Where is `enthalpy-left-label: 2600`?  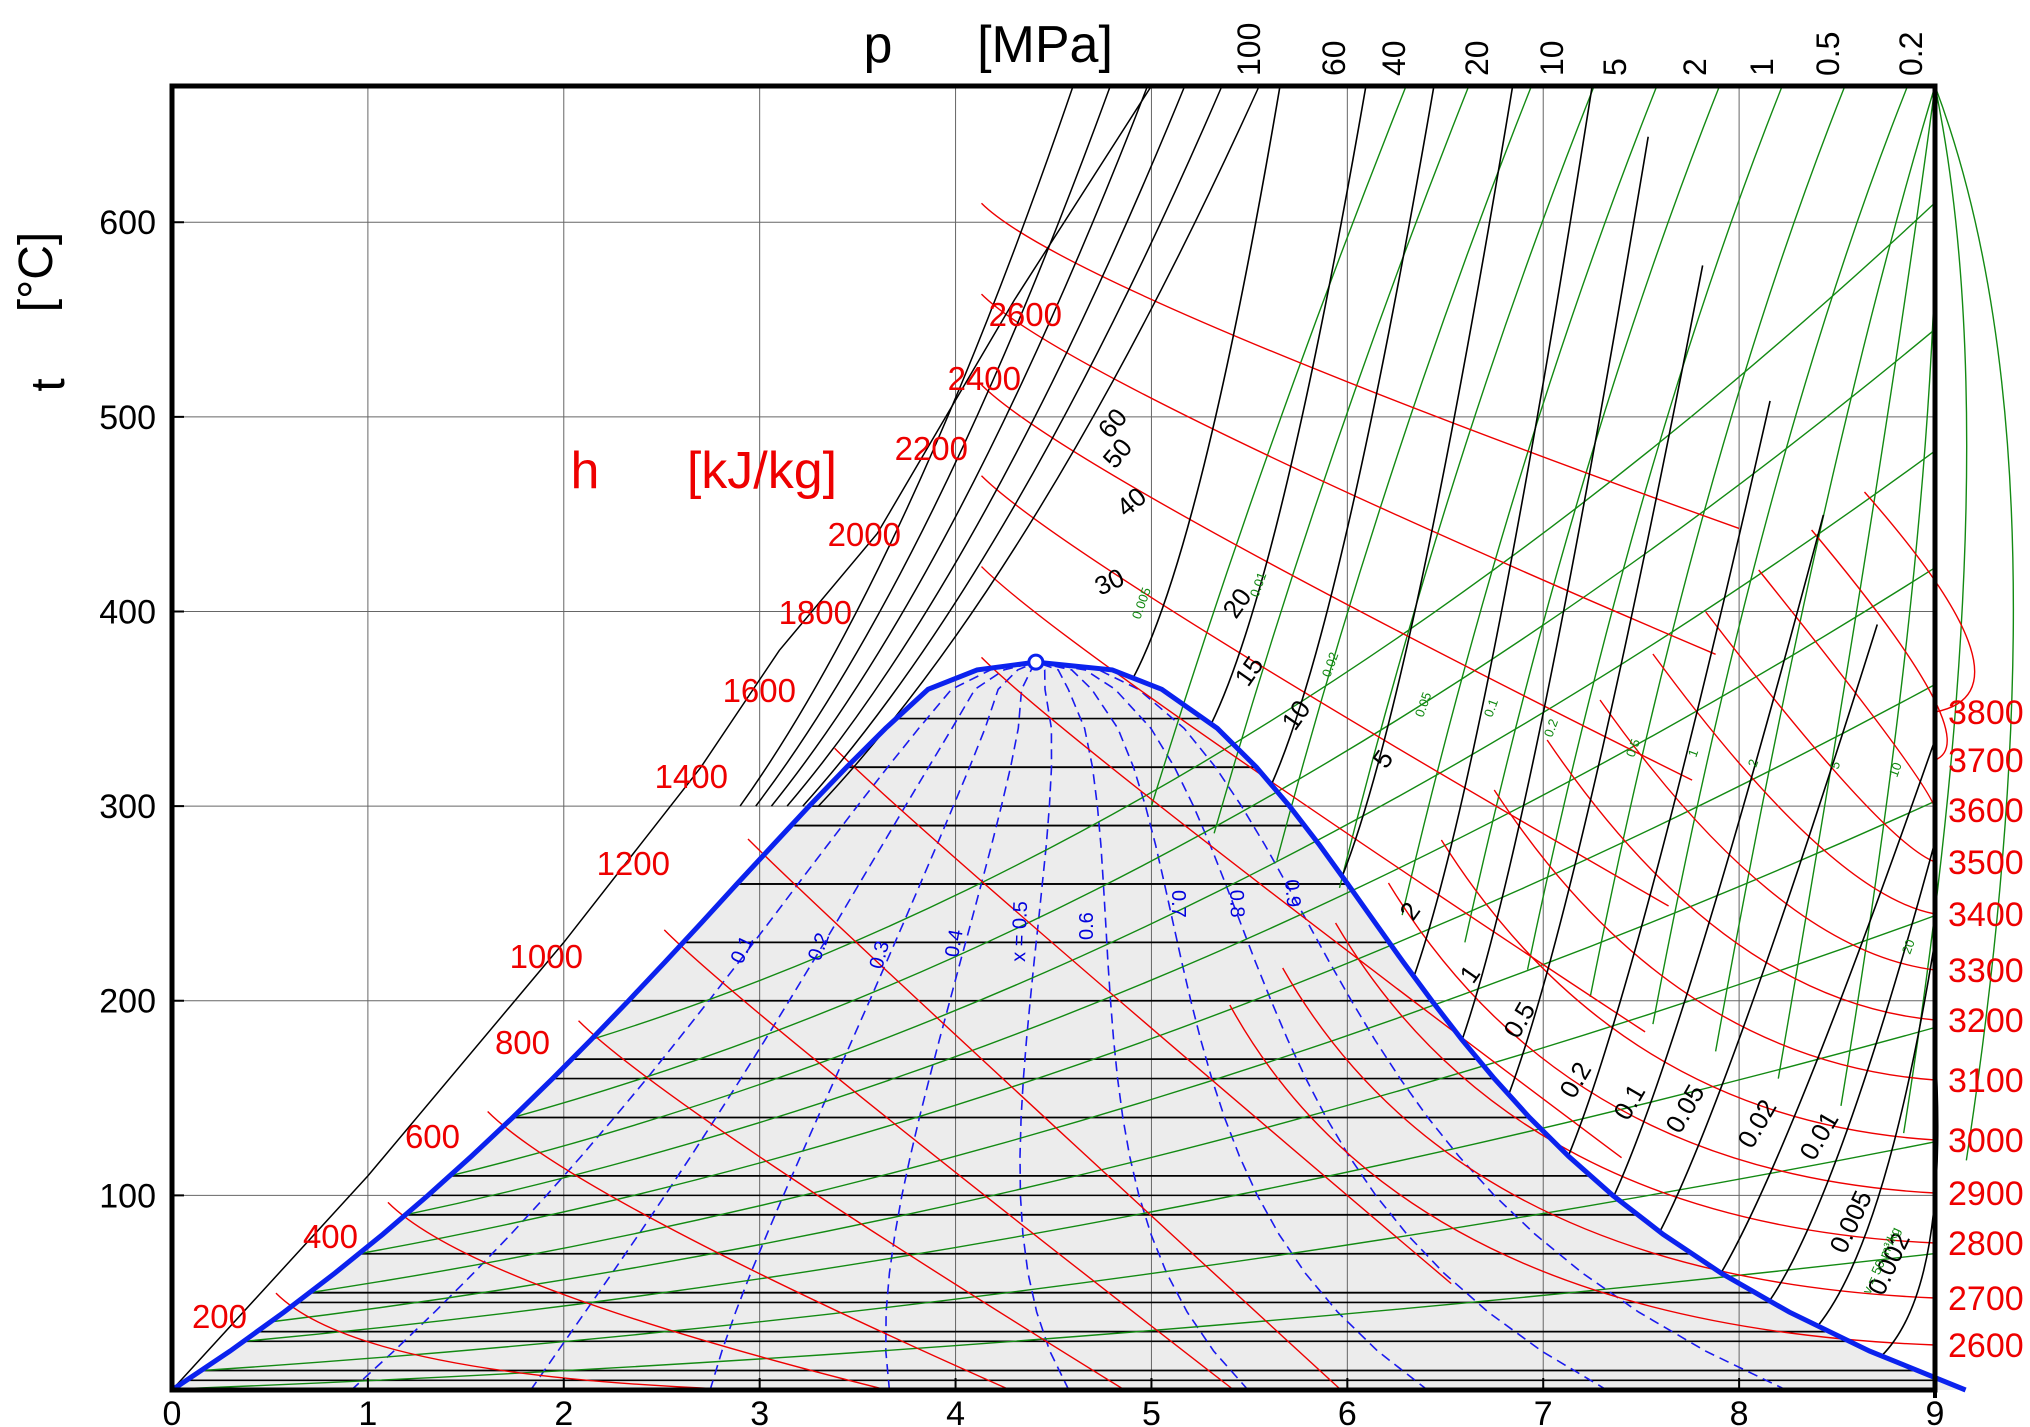 enthalpy-left-label: 2600 is located at coordinates (1025, 314).